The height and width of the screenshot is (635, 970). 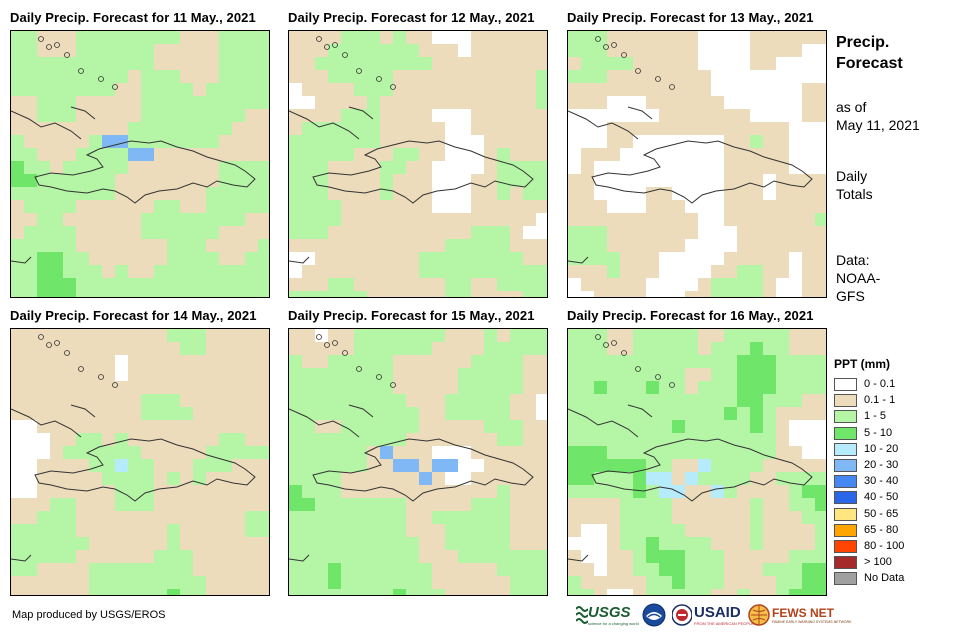 What do you see at coordinates (133, 315) in the screenshot?
I see `panel-title: Daily Precip. Forecast for 14 May., 2021` at bounding box center [133, 315].